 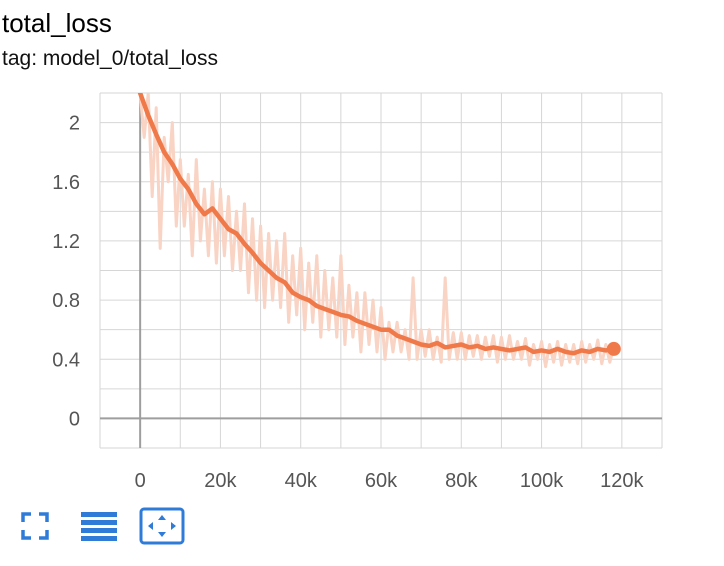 What do you see at coordinates (381, 481) in the screenshot?
I see `x-tick-label: 60k` at bounding box center [381, 481].